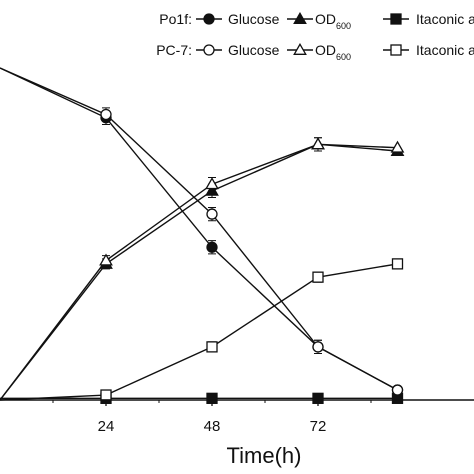  What do you see at coordinates (315, 52) in the screenshot?
I see `legend-row: PC-7: Glucose OD600 Itaconic a` at bounding box center [315, 52].